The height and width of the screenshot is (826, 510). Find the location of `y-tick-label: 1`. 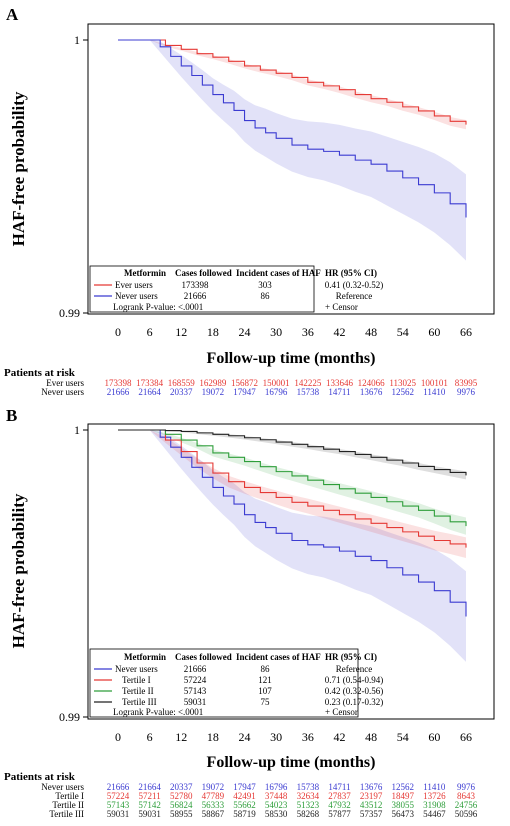

y-tick-label: 1 is located at coordinates (77, 430).